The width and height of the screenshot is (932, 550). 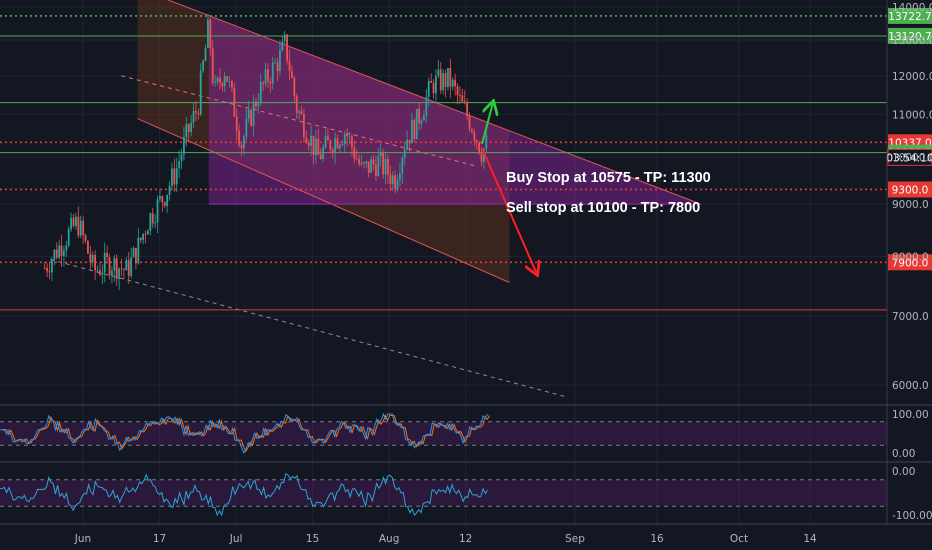 I want to click on channel-lower-line, so click(x=323, y=200).